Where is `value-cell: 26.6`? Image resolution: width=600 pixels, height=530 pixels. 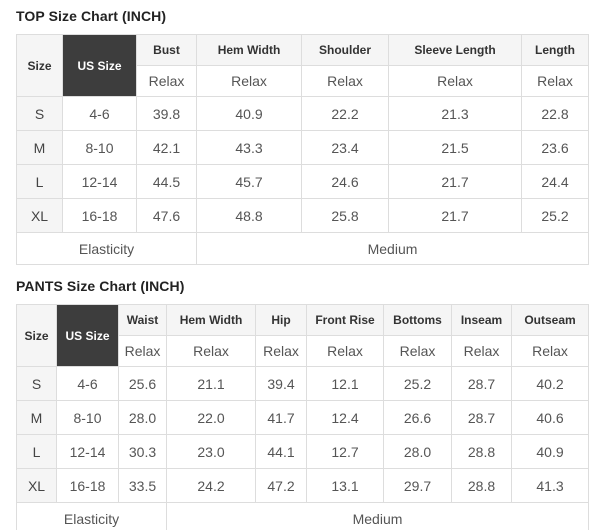 value-cell: 26.6 is located at coordinates (417, 417).